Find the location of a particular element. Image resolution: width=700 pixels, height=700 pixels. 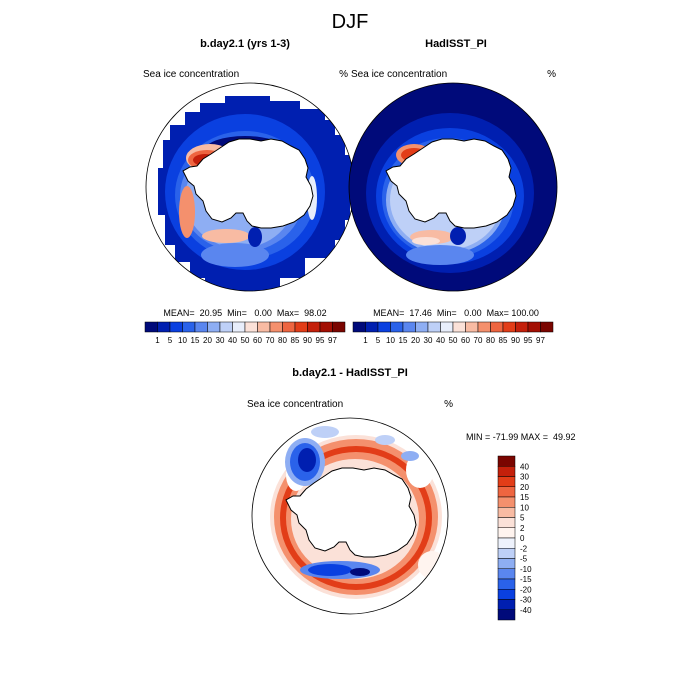

panel-diff-colorbar-tick-label: 20 is located at coordinates (524, 487).